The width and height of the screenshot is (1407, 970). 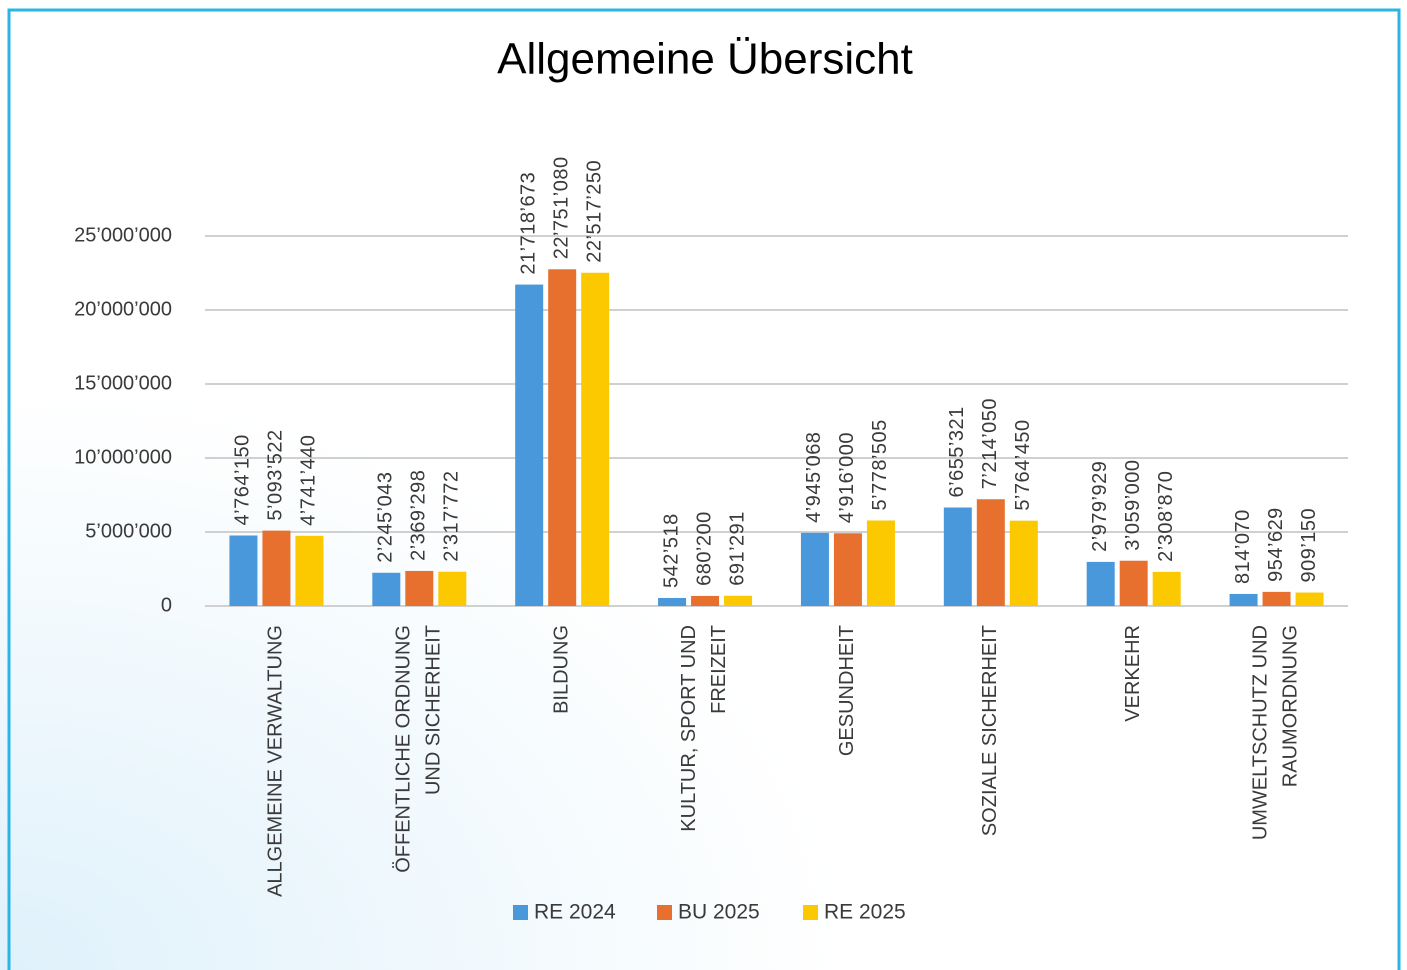 What do you see at coordinates (561, 207) in the screenshot?
I see `value-label: 22’751’080` at bounding box center [561, 207].